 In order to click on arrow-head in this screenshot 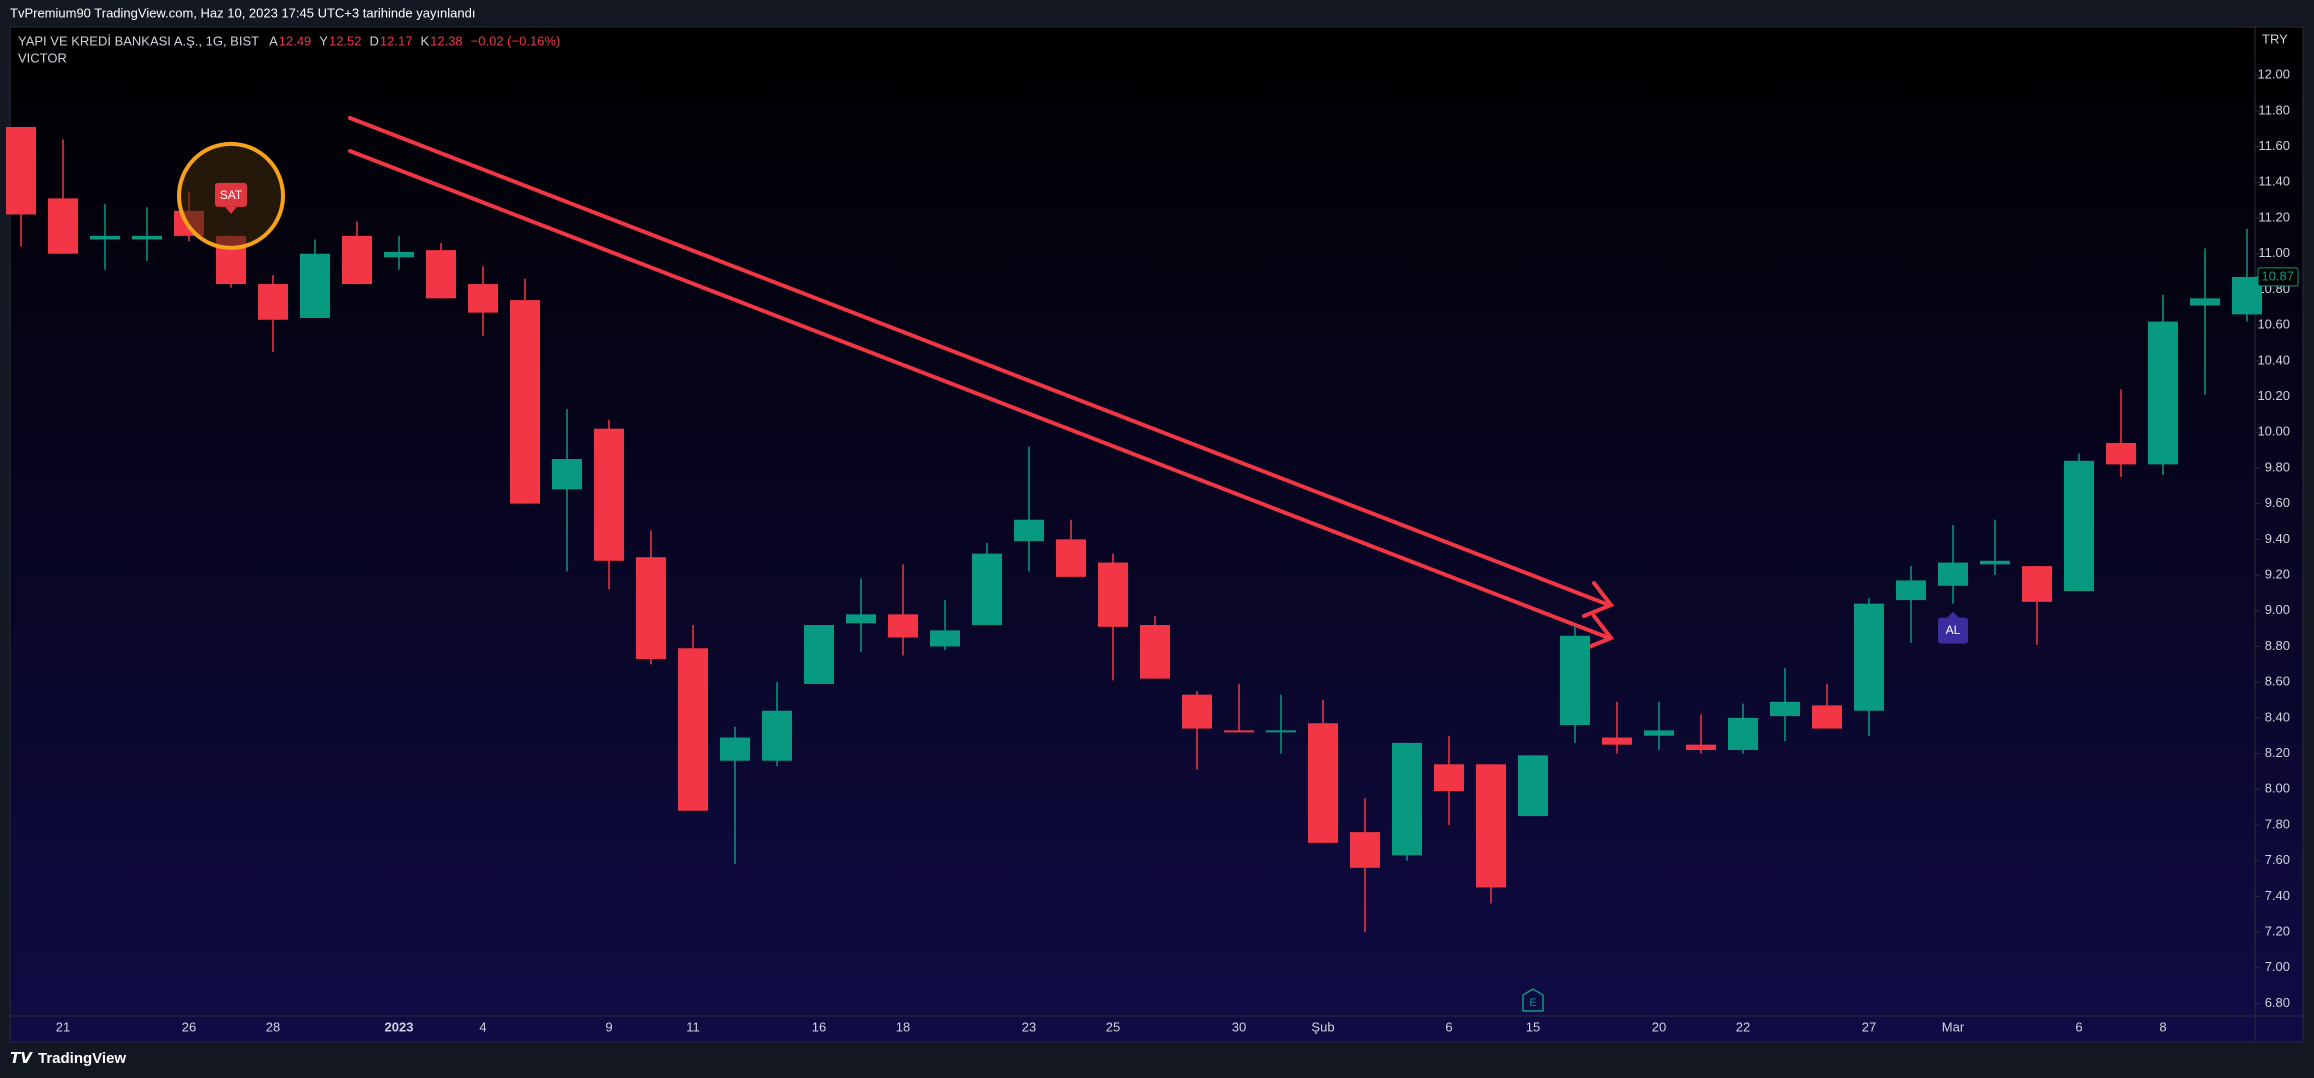, I will do `click(1598, 599)`.